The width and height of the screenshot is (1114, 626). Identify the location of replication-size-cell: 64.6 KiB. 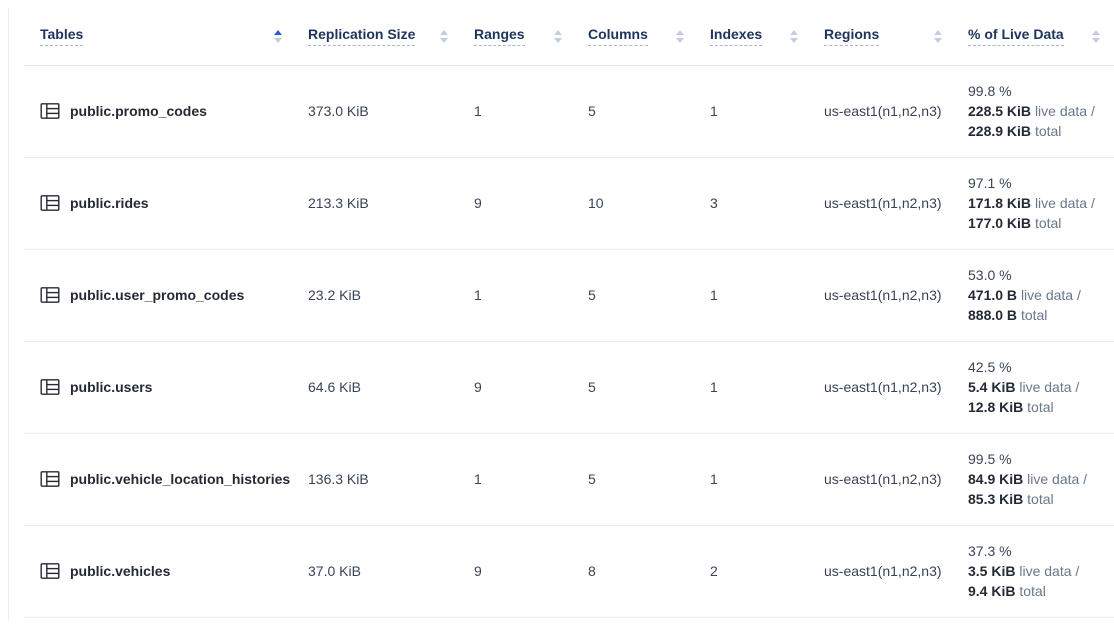
(379, 387).